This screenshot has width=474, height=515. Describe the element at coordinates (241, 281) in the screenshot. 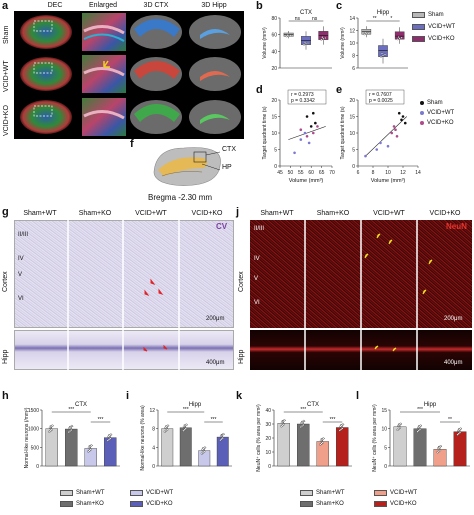

I see `j-region-cortex: Cortex` at that location.